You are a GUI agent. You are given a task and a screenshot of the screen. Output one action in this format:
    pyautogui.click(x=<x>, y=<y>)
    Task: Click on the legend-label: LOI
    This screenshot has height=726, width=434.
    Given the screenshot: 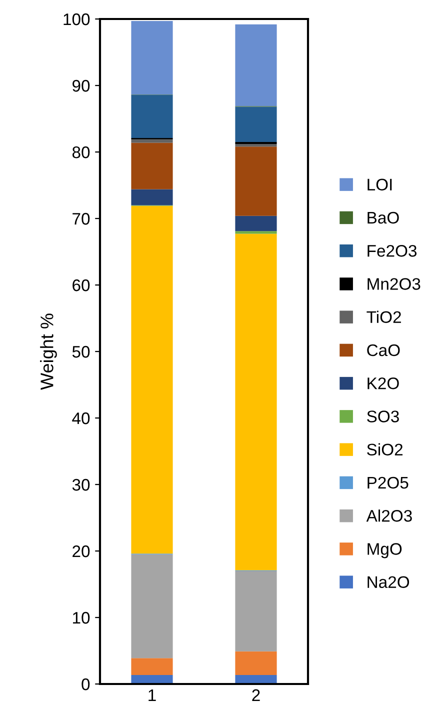 What is the action you would take?
    pyautogui.click(x=380, y=184)
    